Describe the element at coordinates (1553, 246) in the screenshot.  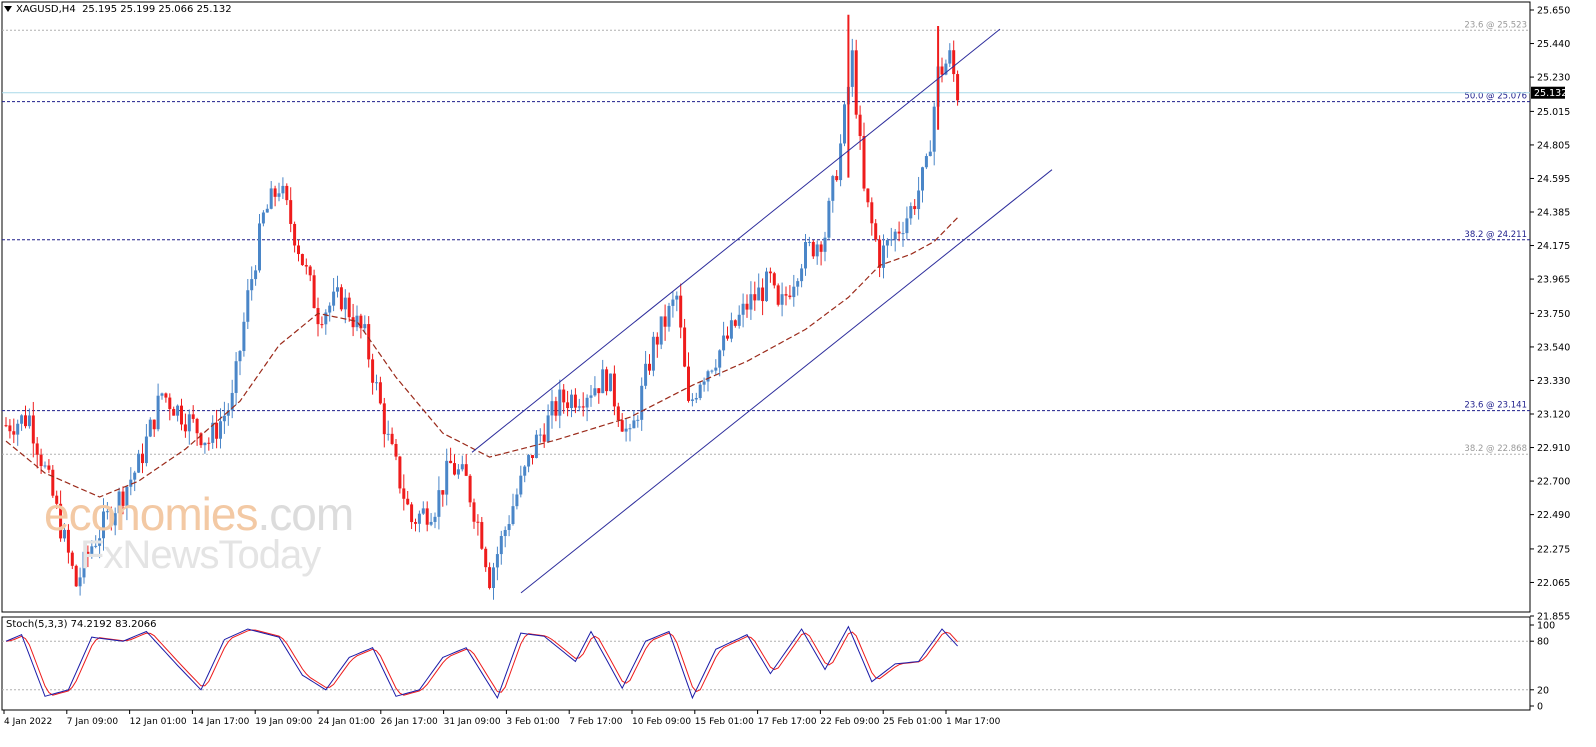
I see `price-tick-label: 24.175` at that location.